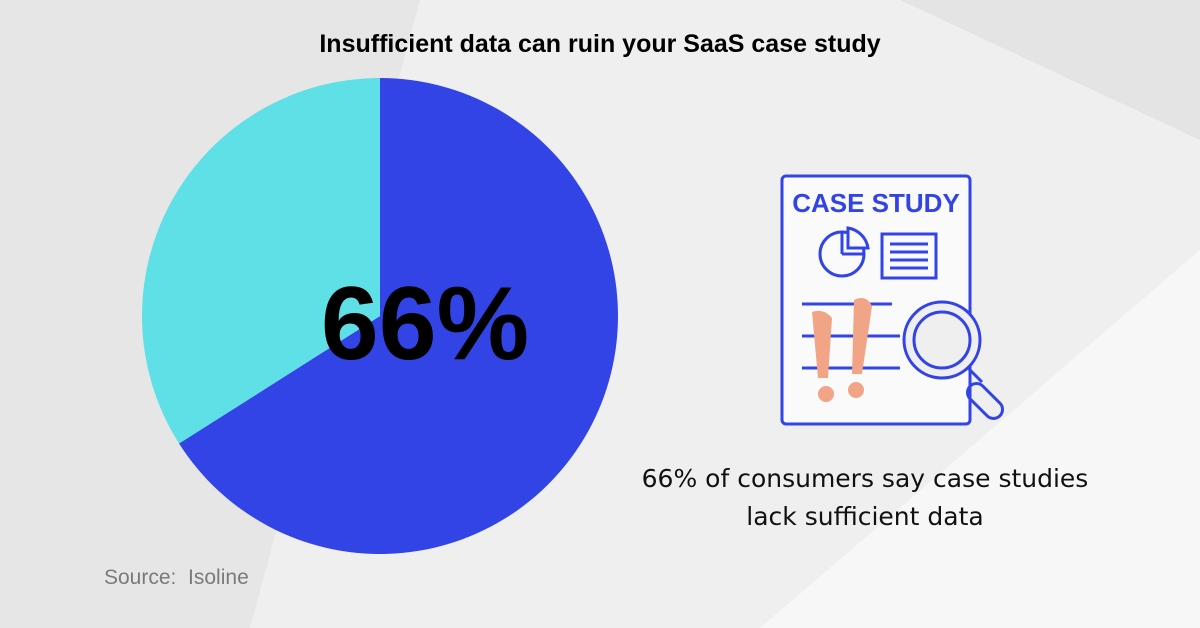  What do you see at coordinates (892, 300) in the screenshot?
I see `case-study-document-icon: CASE STUDY` at bounding box center [892, 300].